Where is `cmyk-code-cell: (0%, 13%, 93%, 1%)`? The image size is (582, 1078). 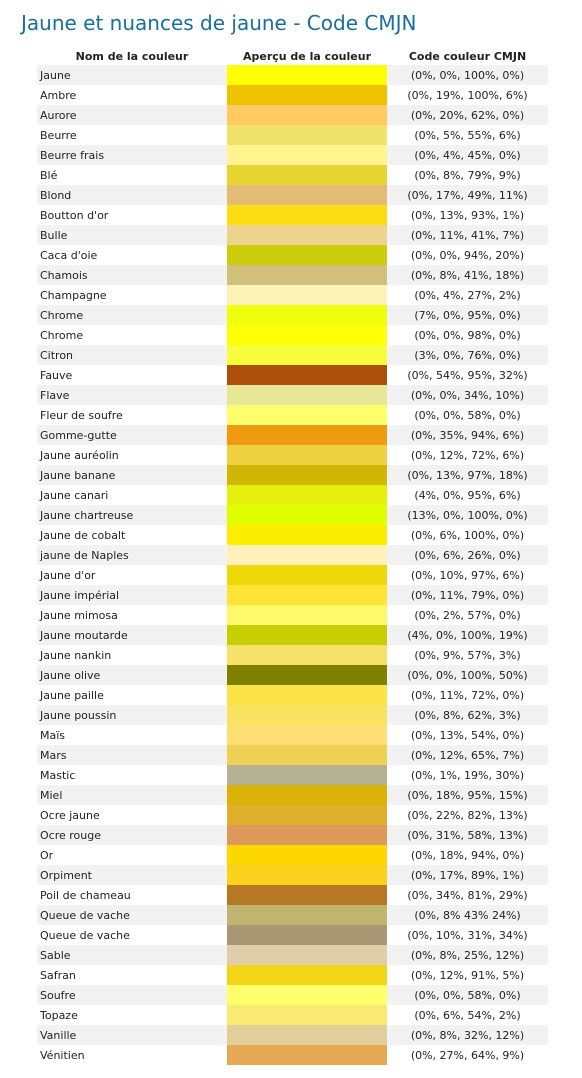 cmyk-code-cell: (0%, 13%, 93%, 1%) is located at coordinates (467, 215).